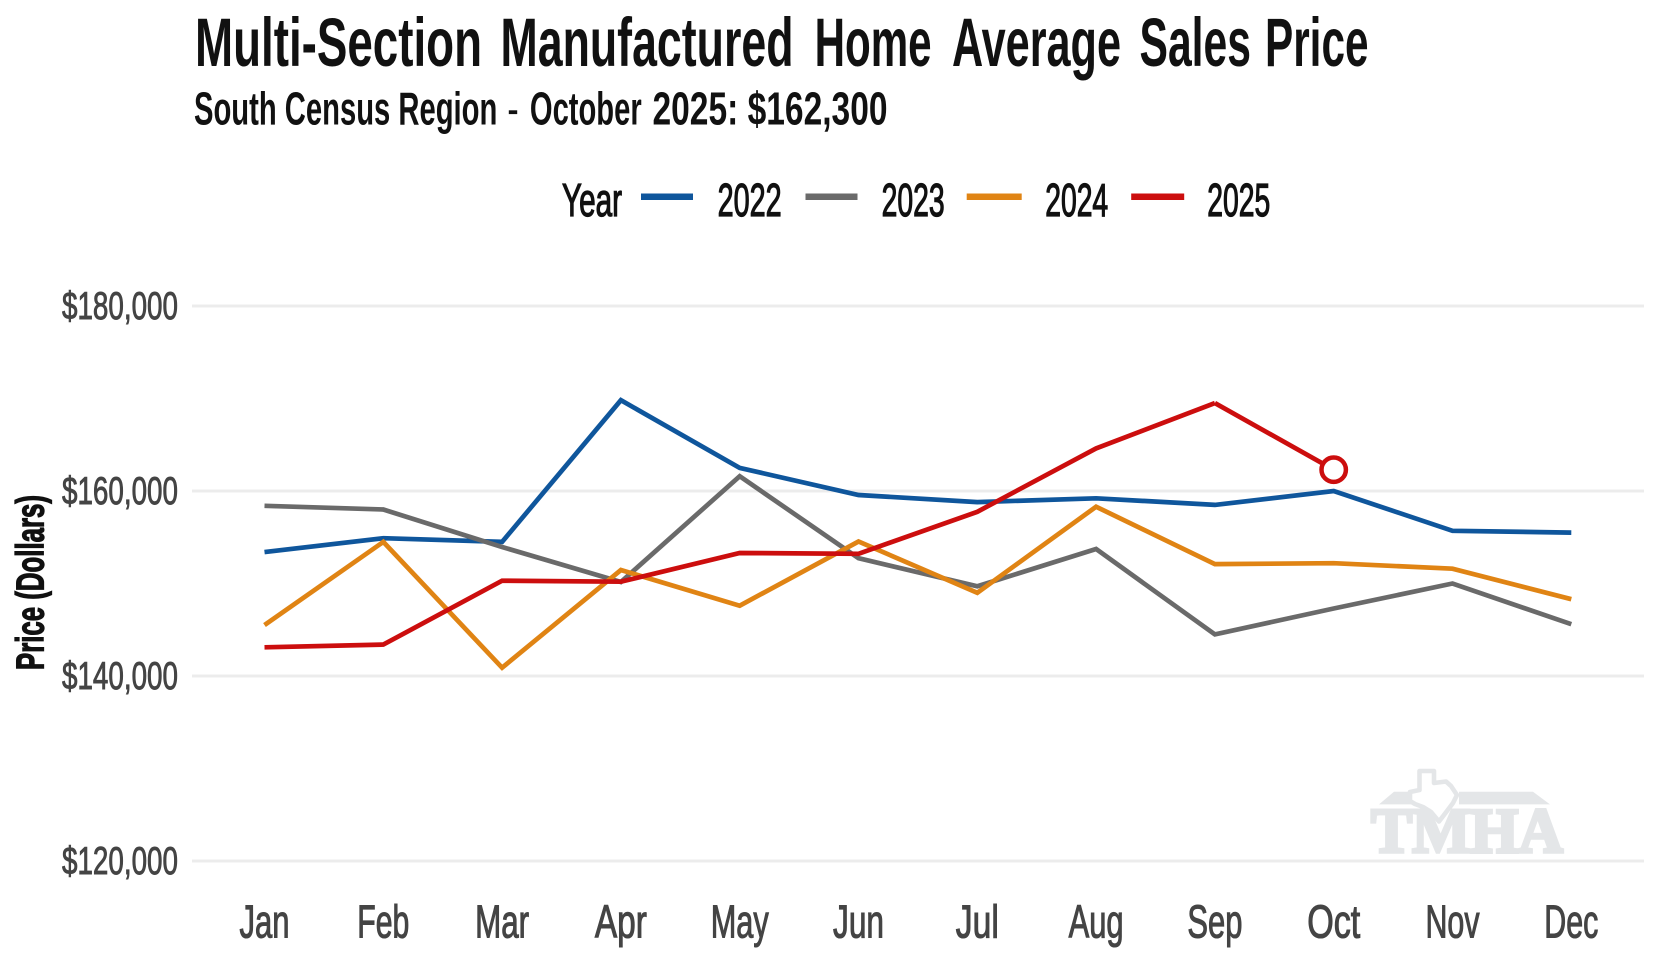 This screenshot has width=1660, height=960. What do you see at coordinates (30, 582) in the screenshot?
I see `svg-text: Price (Dollars)` at bounding box center [30, 582].